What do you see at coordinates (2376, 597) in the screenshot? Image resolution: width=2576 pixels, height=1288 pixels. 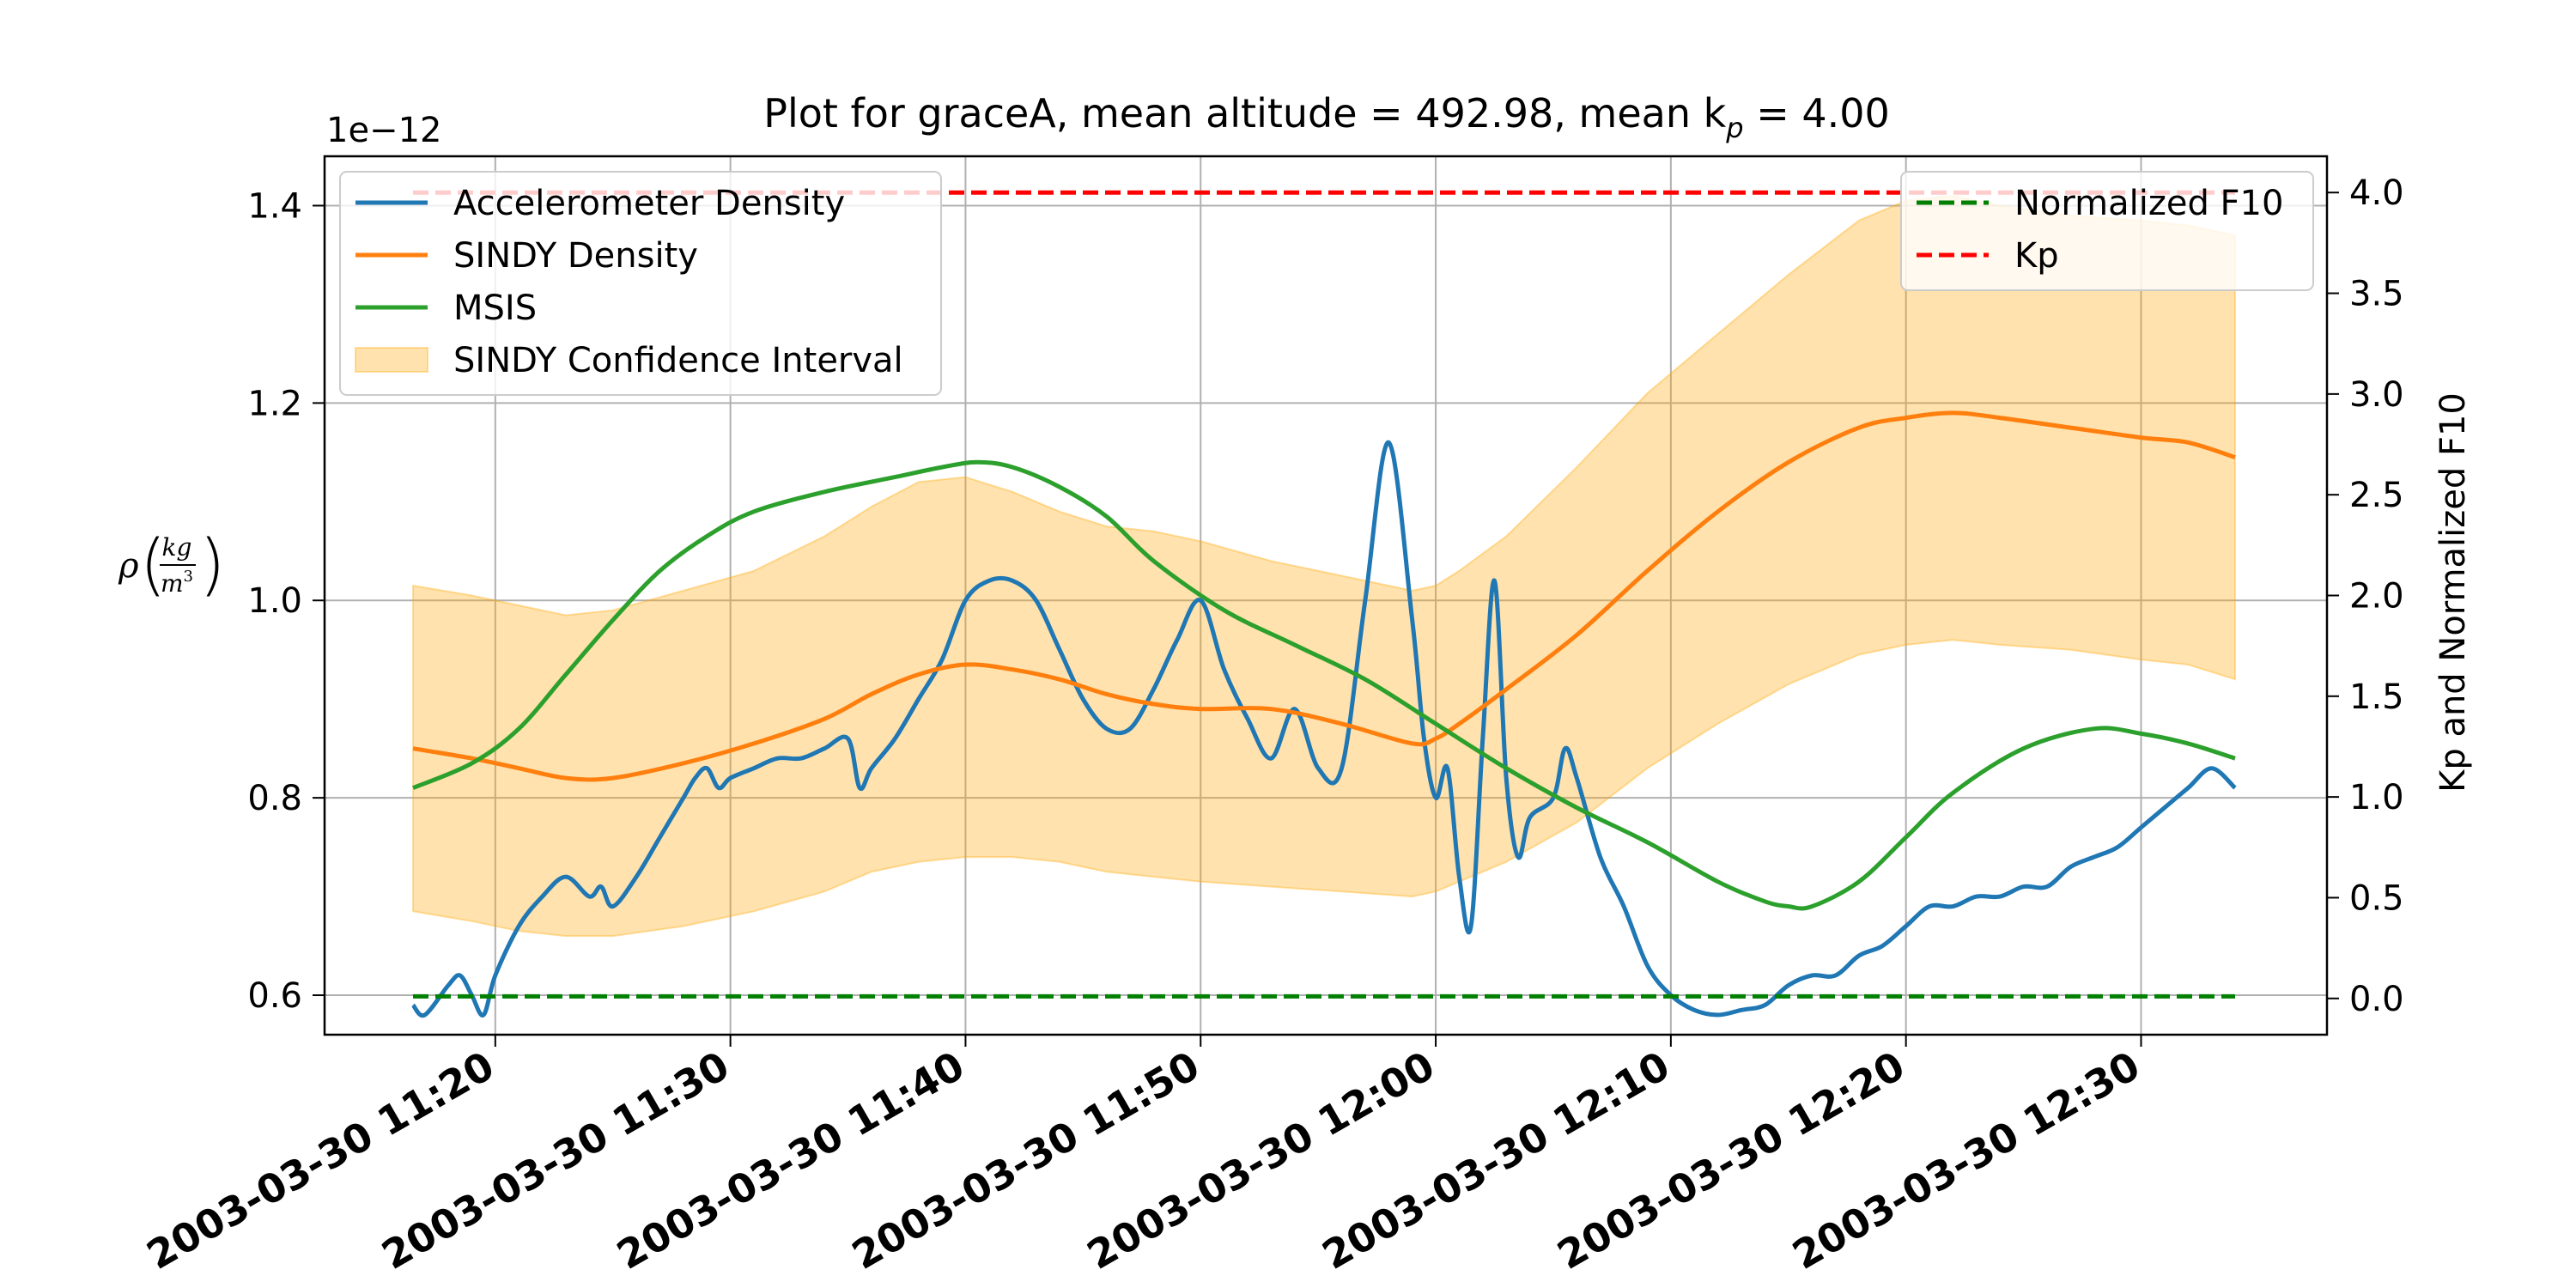 I see `y2-tick-label: 2.0` at bounding box center [2376, 597].